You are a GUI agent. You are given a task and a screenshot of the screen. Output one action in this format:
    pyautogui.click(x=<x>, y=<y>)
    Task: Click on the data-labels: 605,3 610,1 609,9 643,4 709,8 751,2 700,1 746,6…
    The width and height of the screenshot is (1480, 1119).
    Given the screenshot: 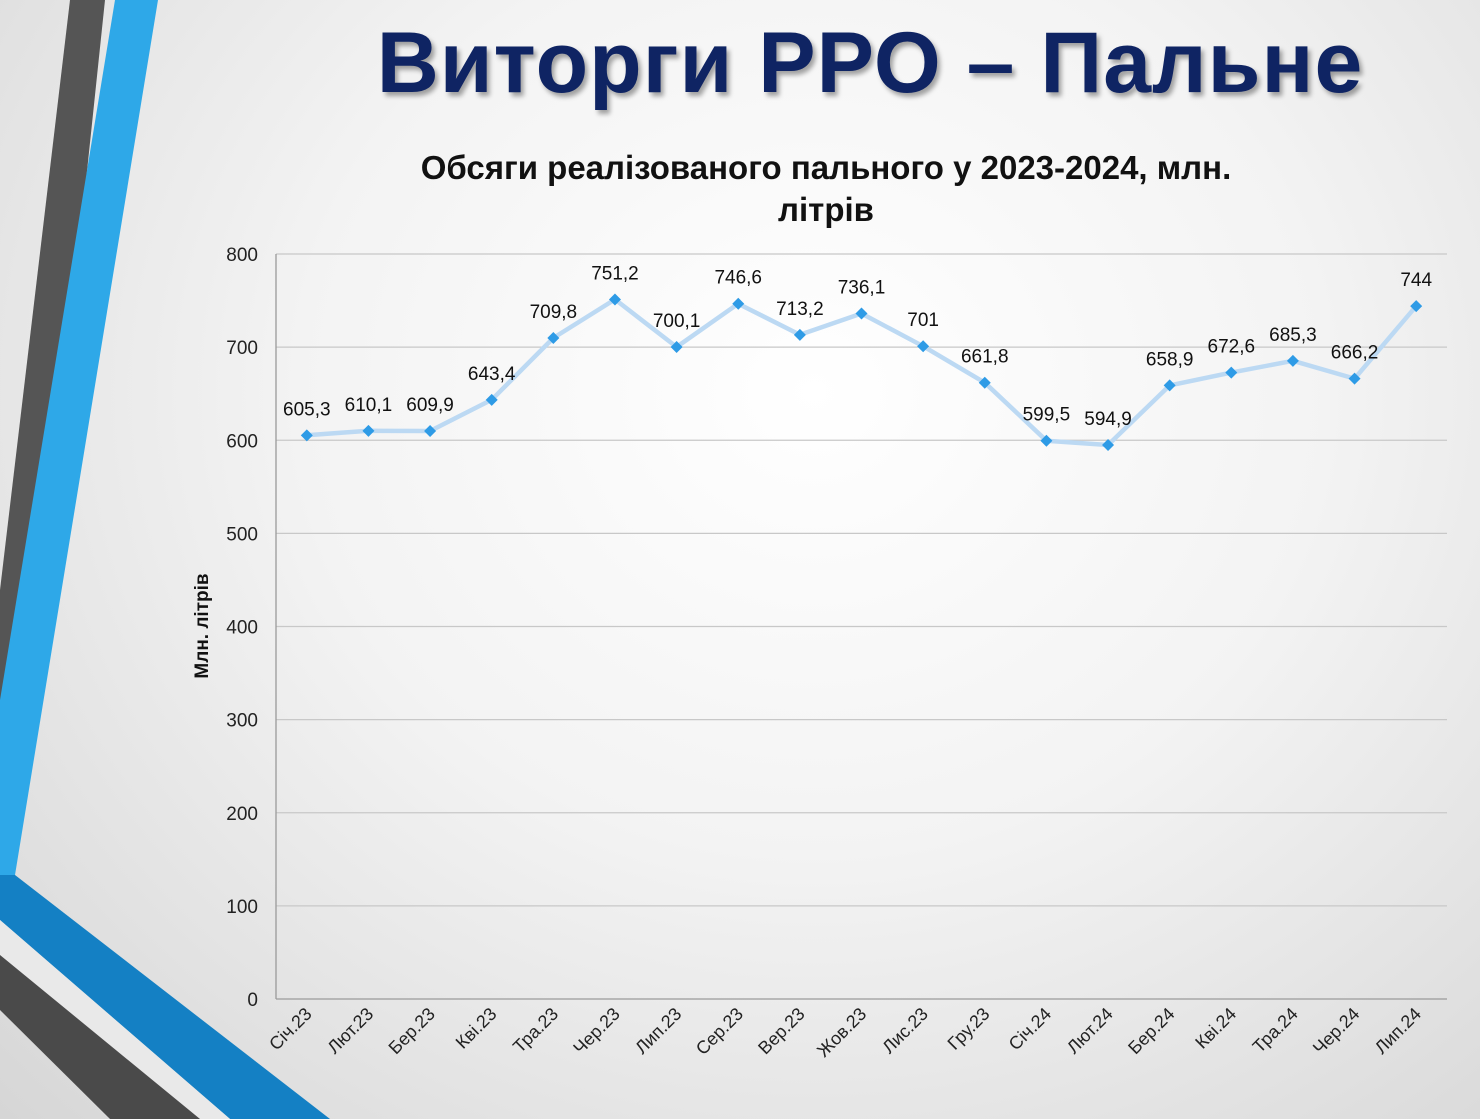 What is the action you would take?
    pyautogui.click(x=857, y=346)
    